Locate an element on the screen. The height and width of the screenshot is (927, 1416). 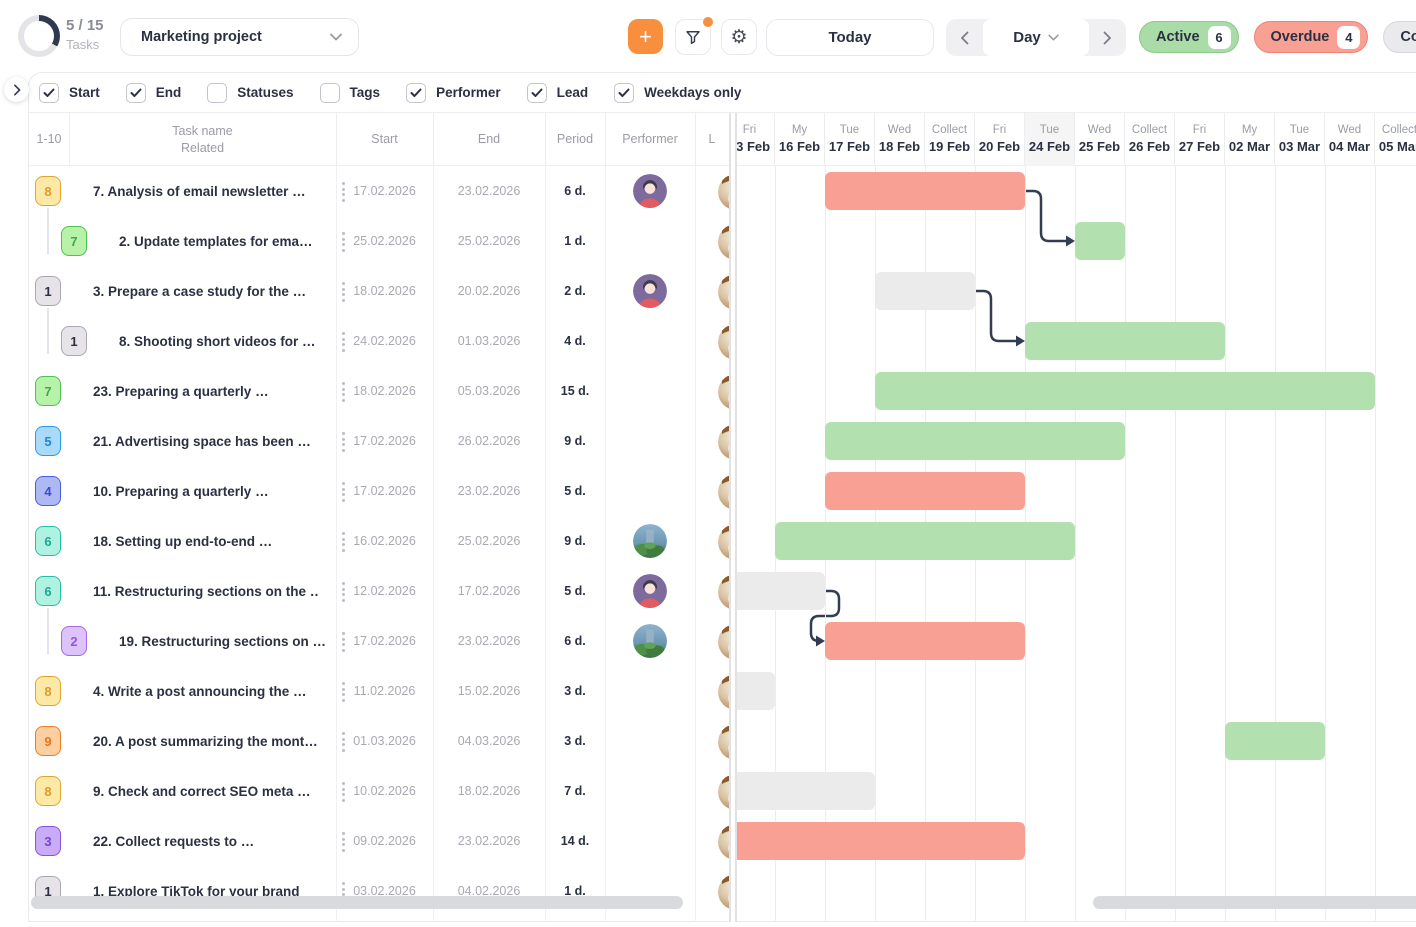
status-pill-active: Active 6 is located at coordinates (1189, 37).